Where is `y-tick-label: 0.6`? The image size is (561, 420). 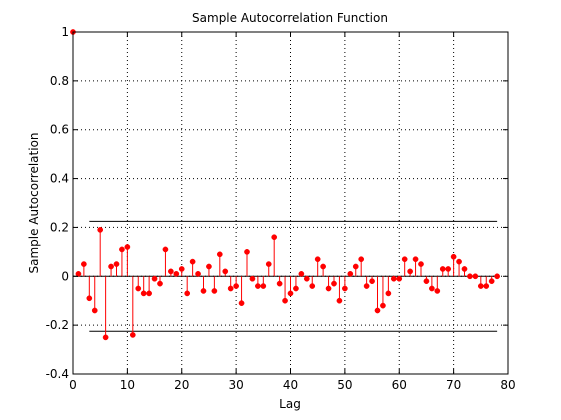
y-tick-label: 0.6 is located at coordinates (59, 130).